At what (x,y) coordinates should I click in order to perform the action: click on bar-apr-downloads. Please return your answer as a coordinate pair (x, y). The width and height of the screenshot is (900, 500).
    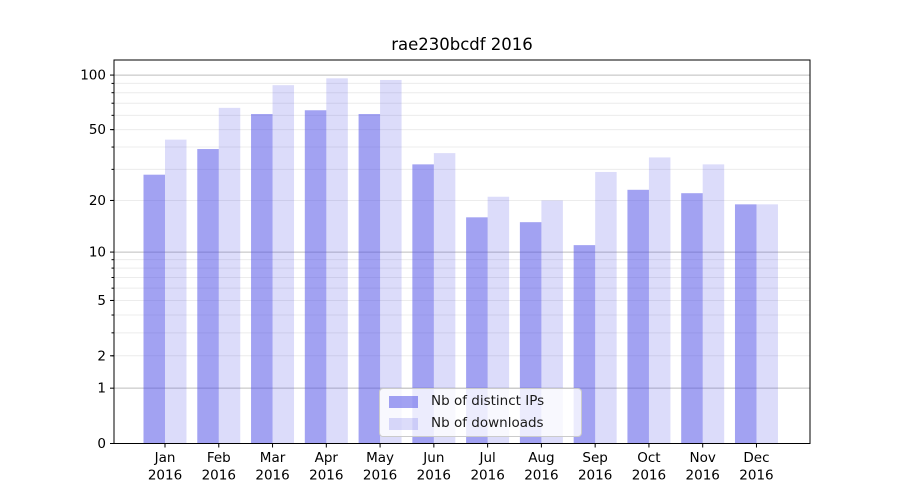
    Looking at the image, I should click on (337, 261).